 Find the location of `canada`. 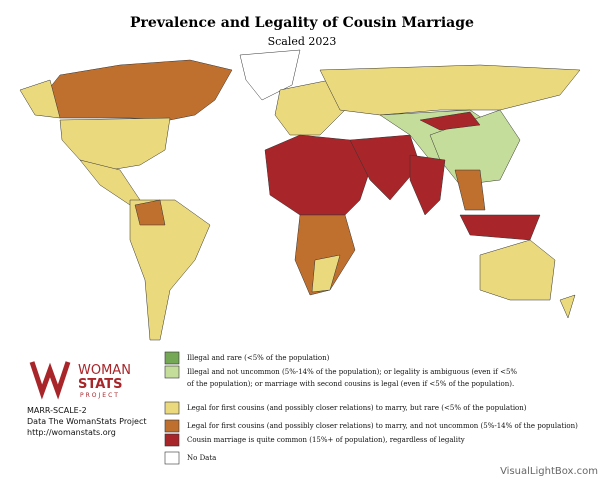

canada is located at coordinates (136, 90).